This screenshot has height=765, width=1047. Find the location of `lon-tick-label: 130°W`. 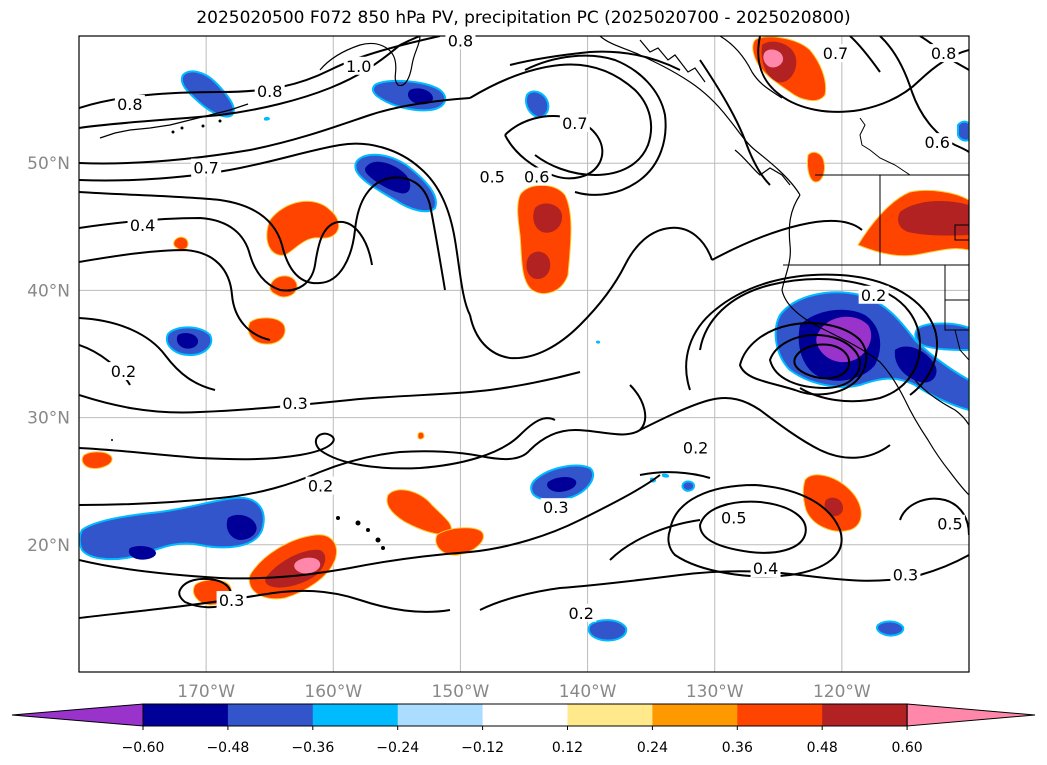

lon-tick-label: 130°W is located at coordinates (715, 692).